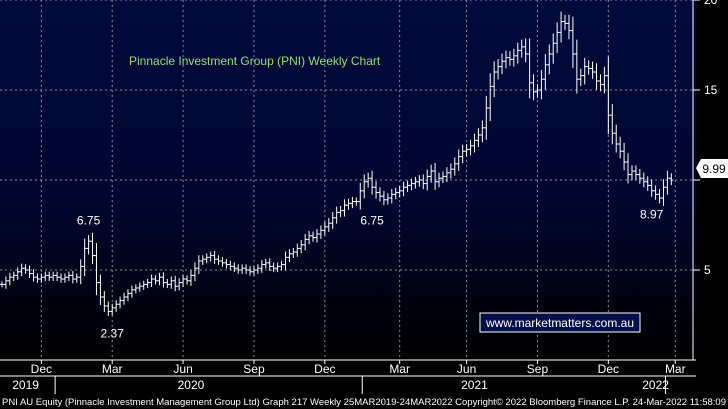 The width and height of the screenshot is (728, 409). Describe the element at coordinates (474, 385) in the screenshot. I see `year-label: 2021` at that location.